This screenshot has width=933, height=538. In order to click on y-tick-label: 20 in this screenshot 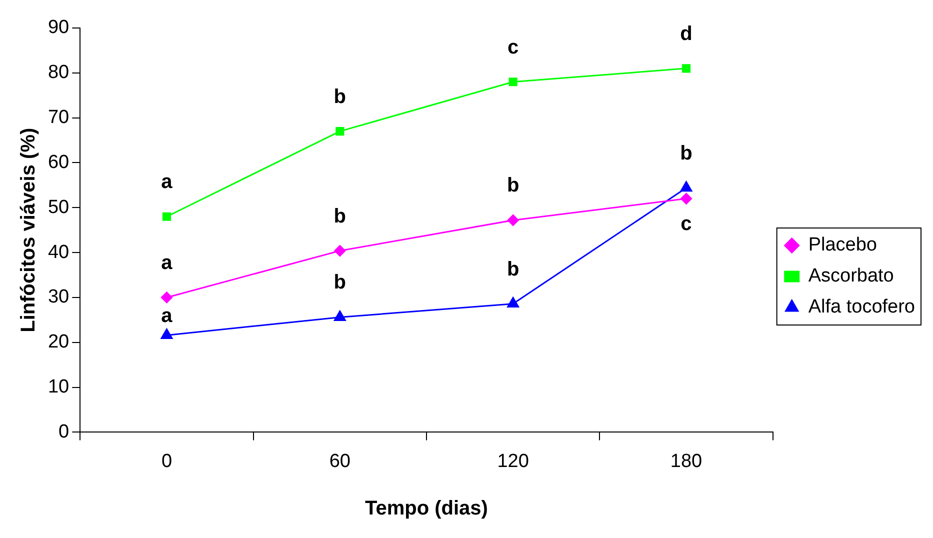, I will do `click(59, 342)`.